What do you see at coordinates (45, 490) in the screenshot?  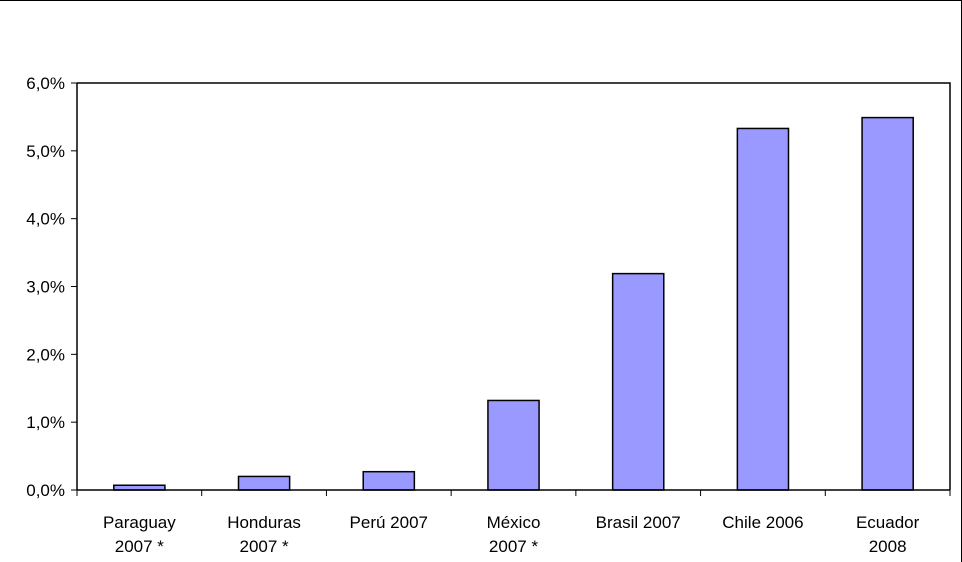 I see `y-tick-label: 0,0%` at bounding box center [45, 490].